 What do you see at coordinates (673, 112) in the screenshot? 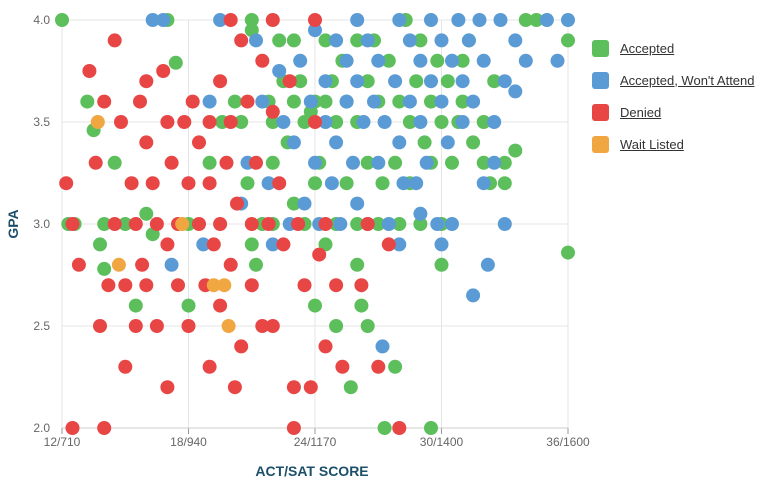
I see `legend-item-denied: Denied` at bounding box center [673, 112].